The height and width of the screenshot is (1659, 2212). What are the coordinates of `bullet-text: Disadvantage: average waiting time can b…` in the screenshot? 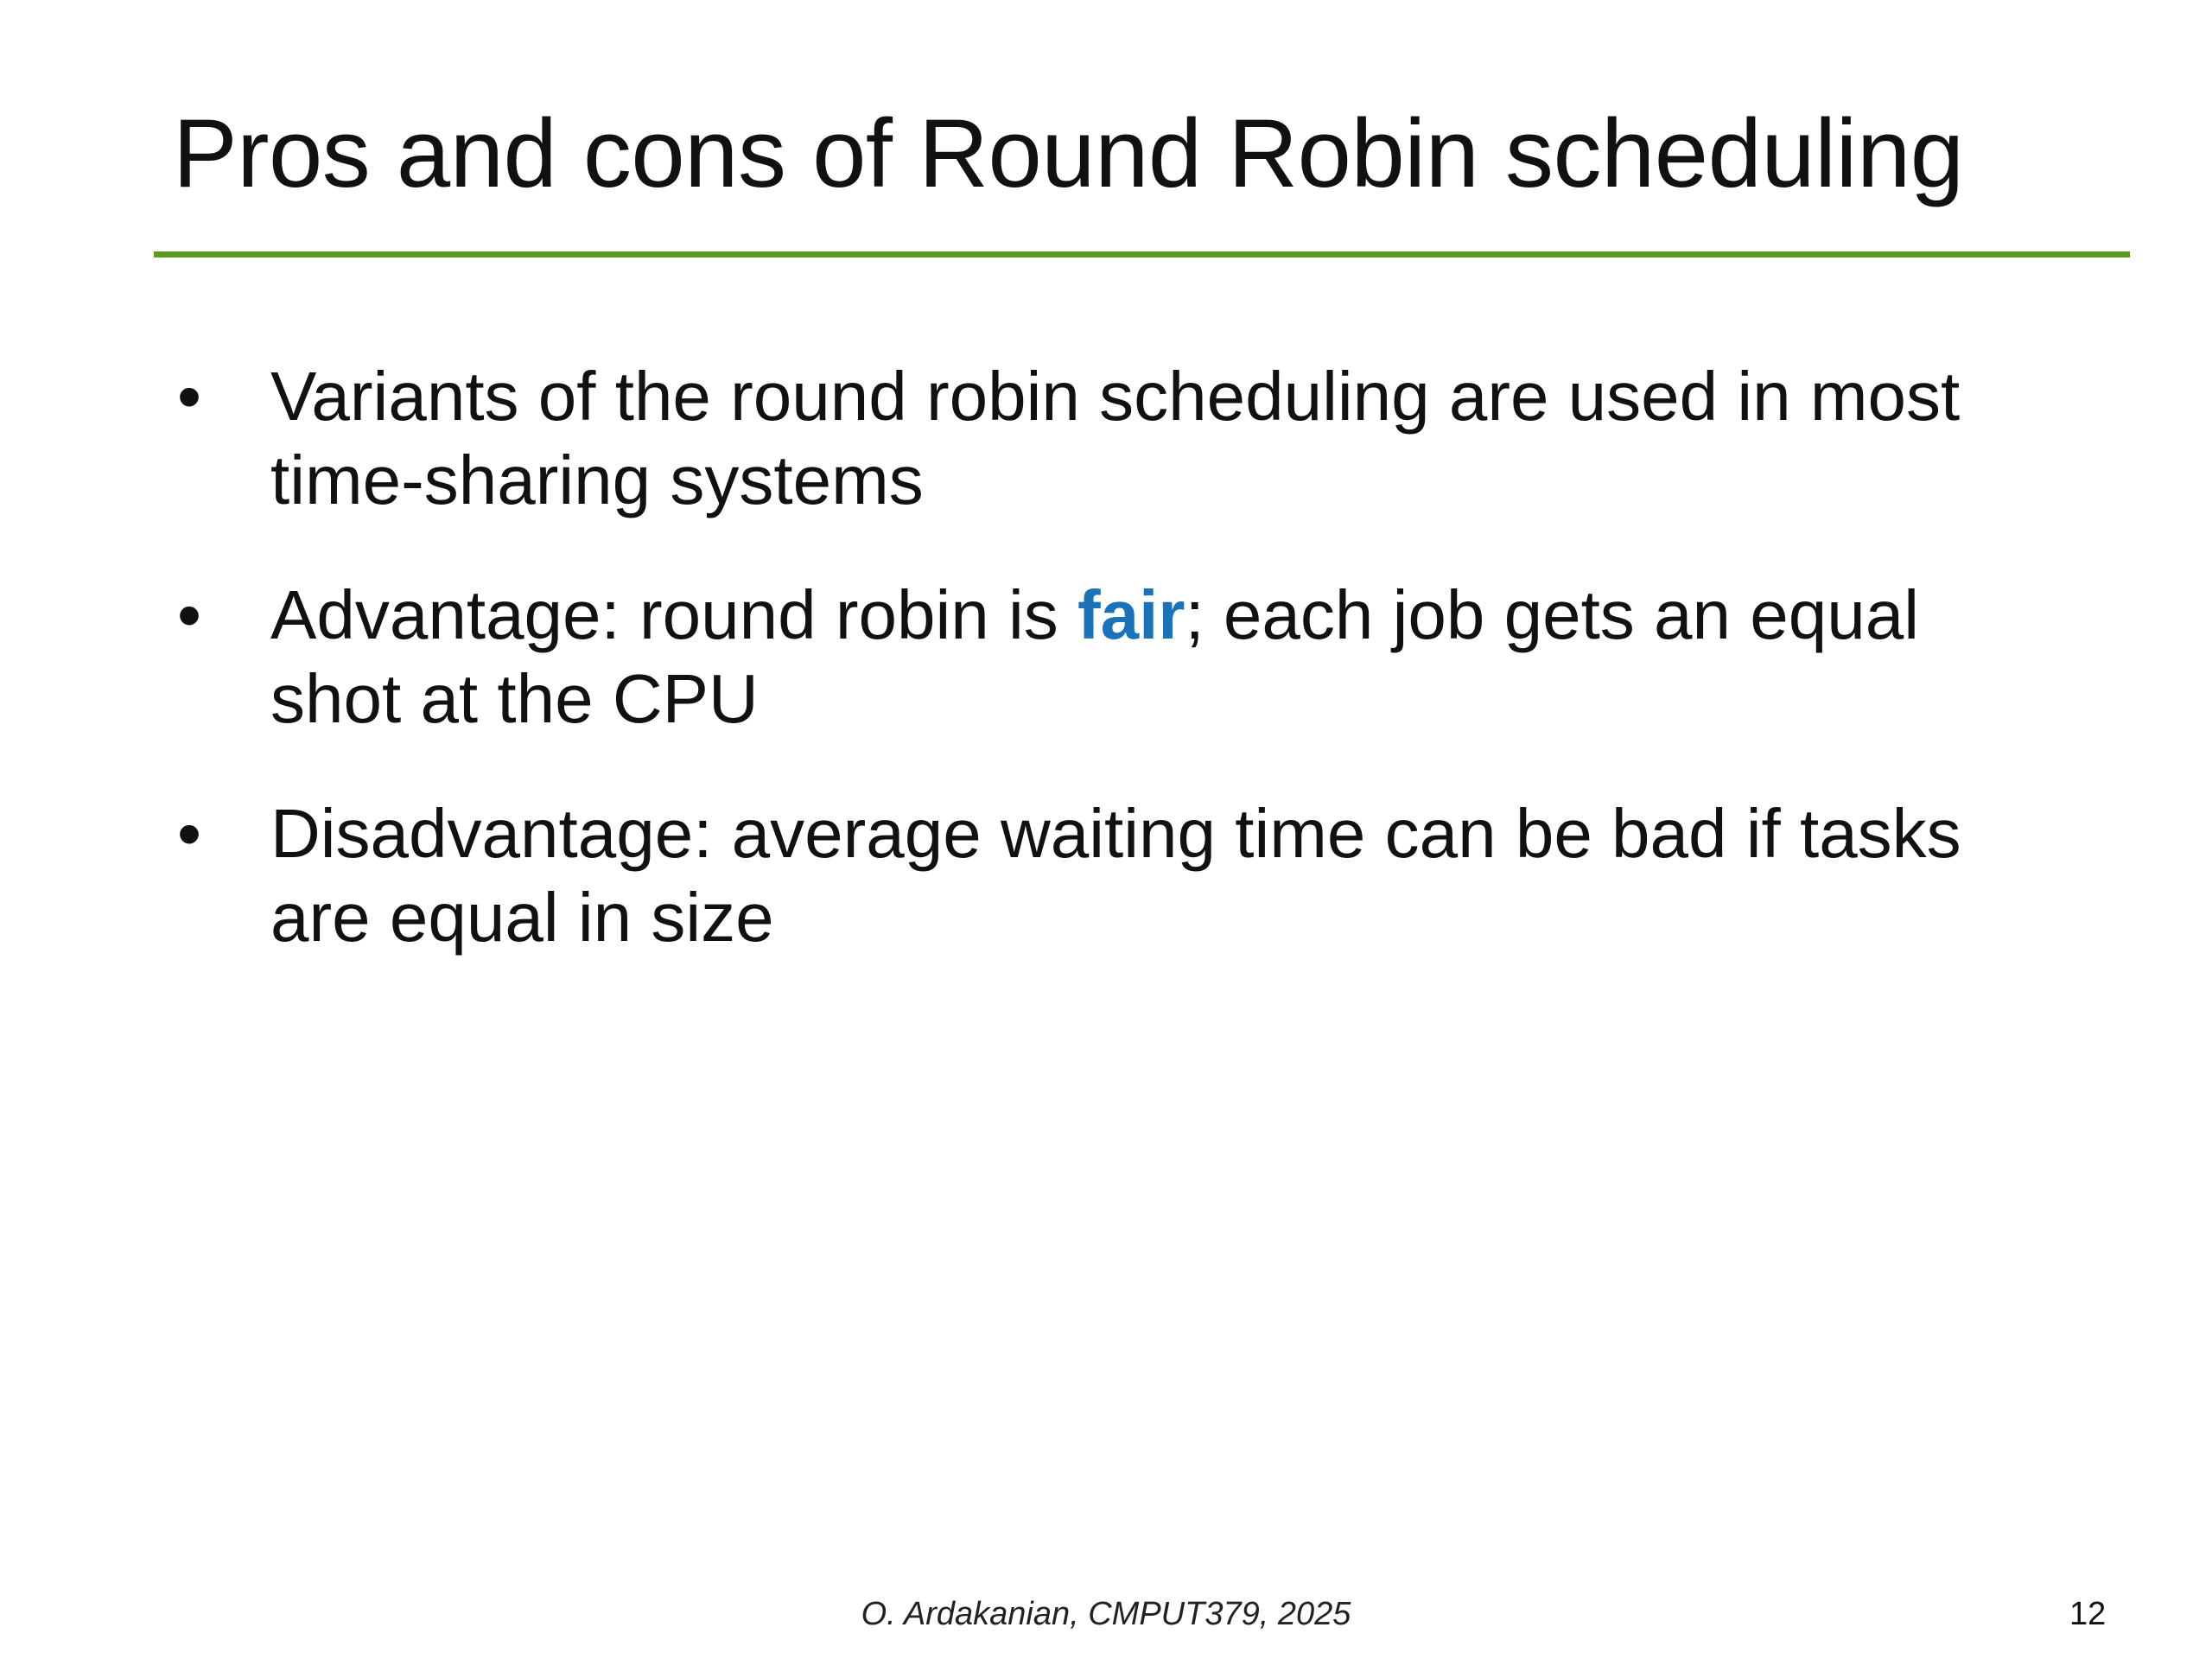 It's located at (1115, 875).